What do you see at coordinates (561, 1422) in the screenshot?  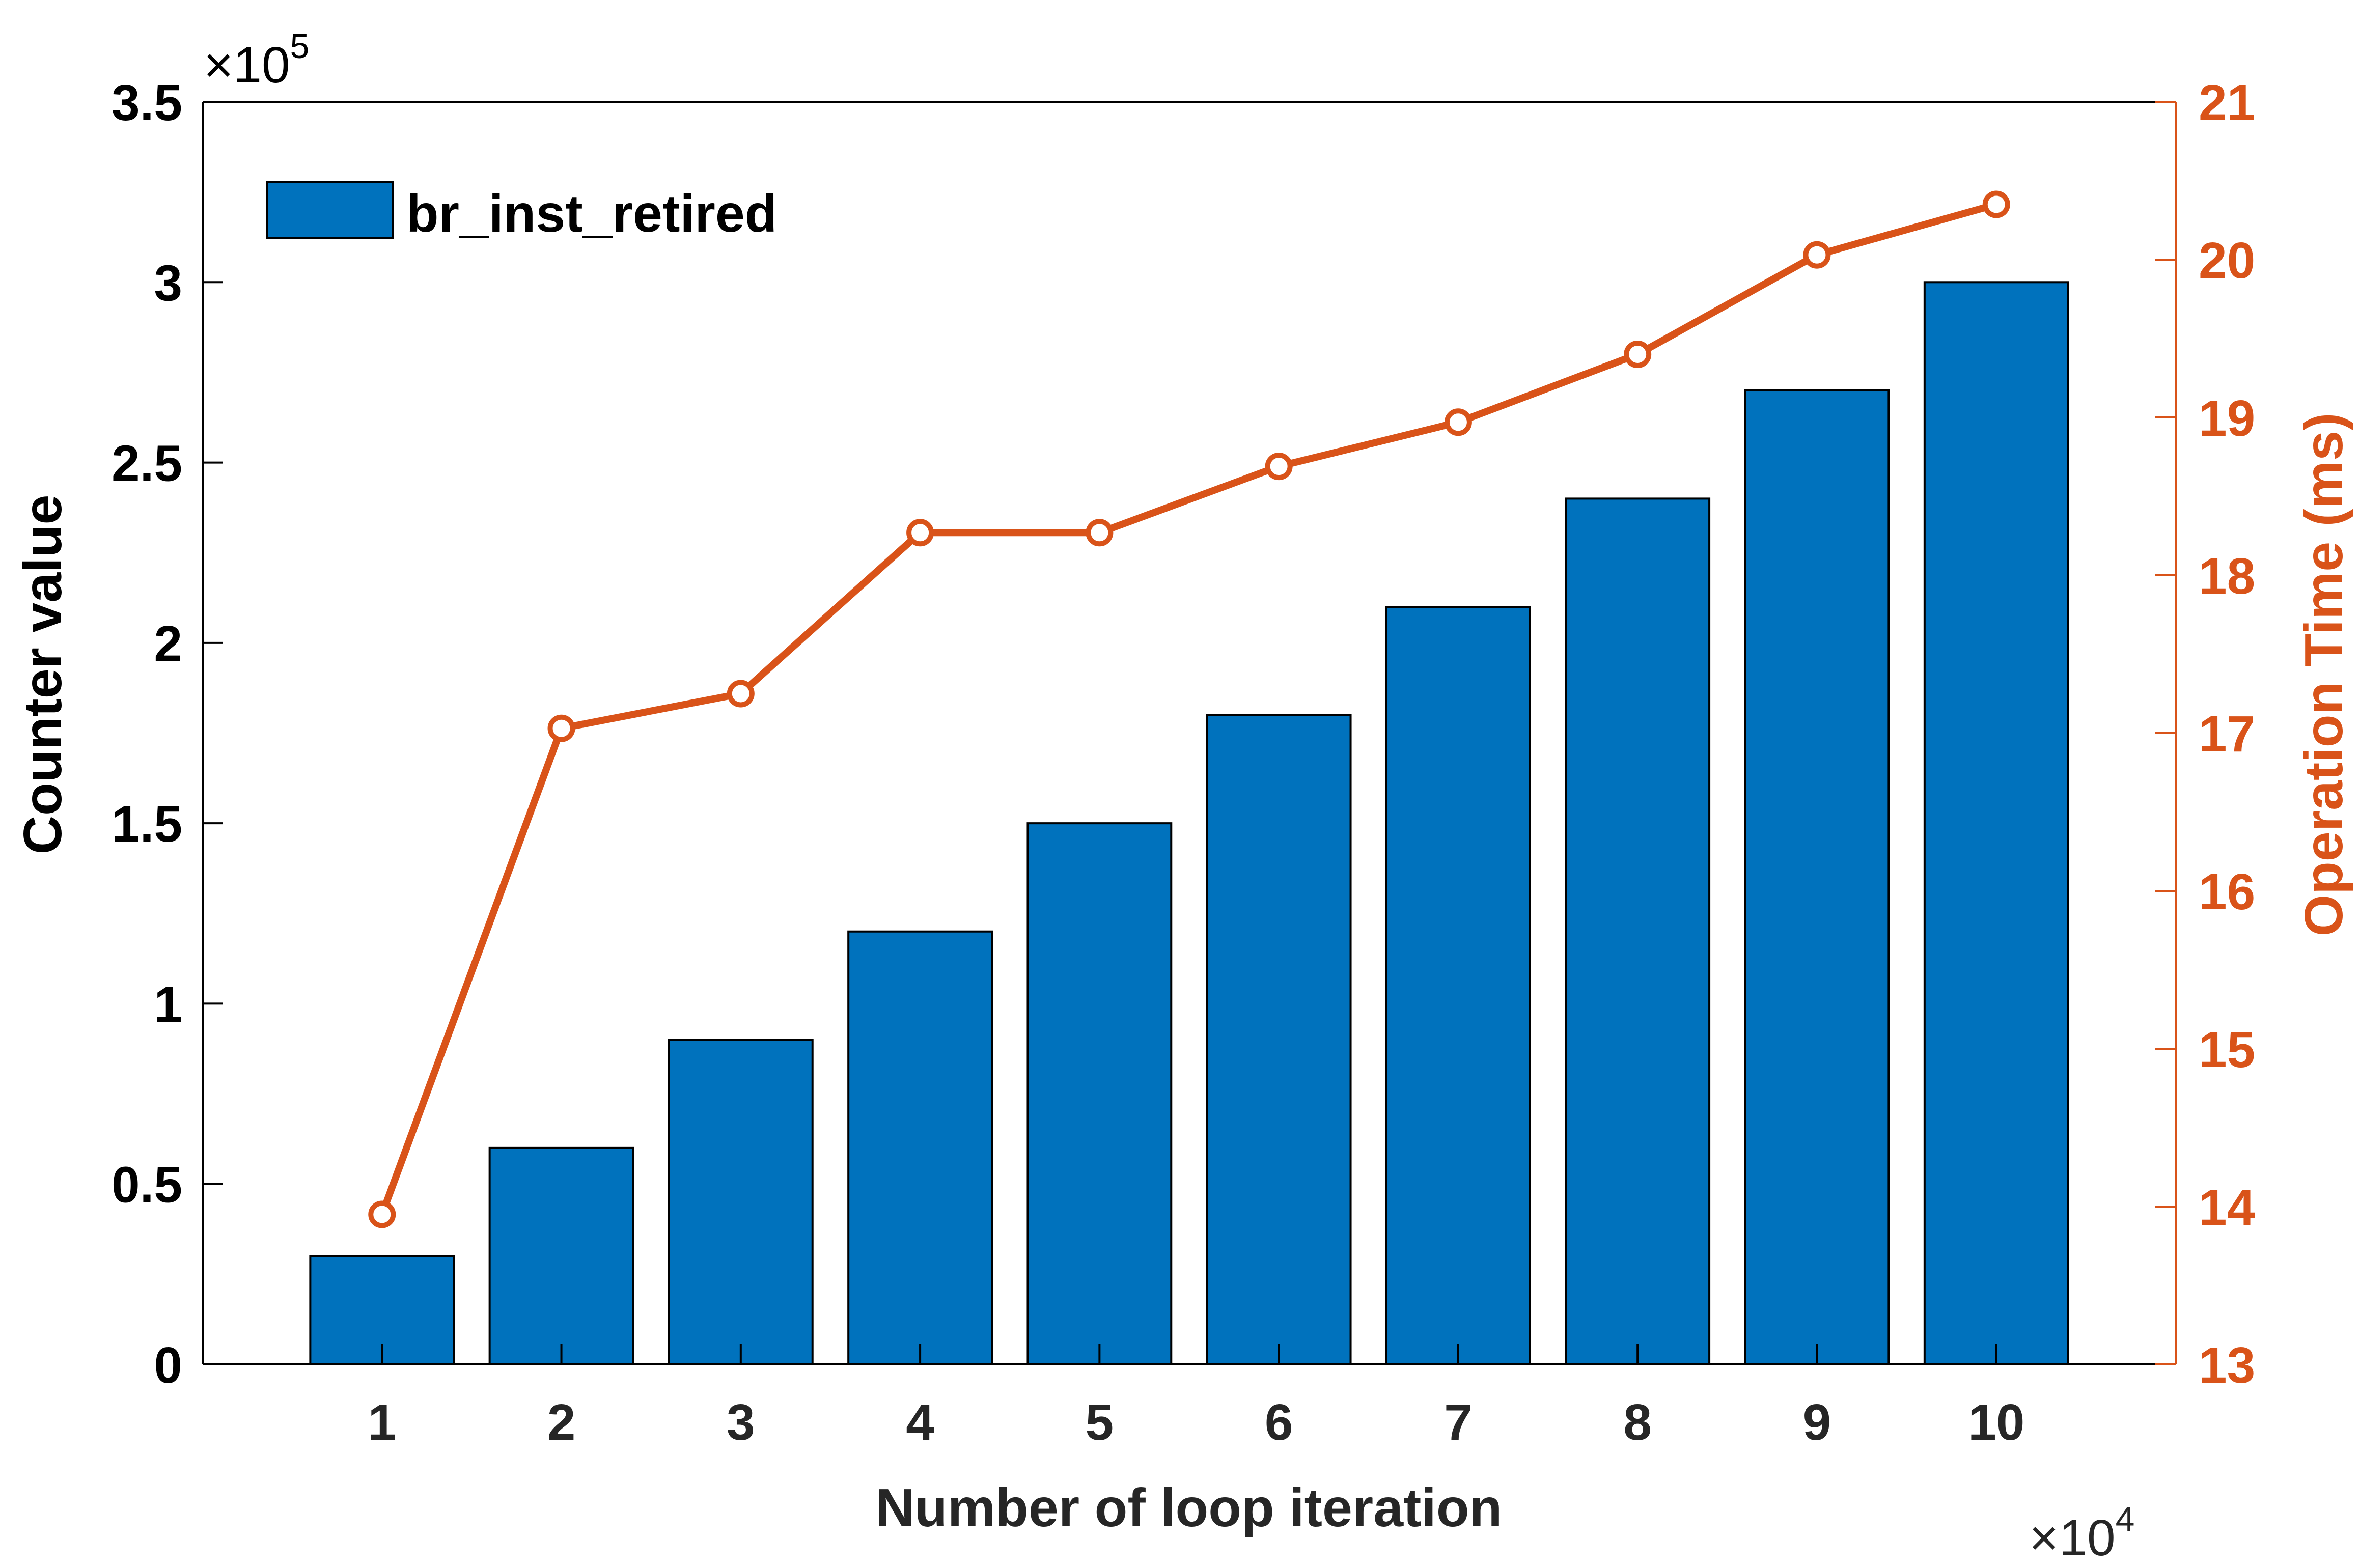 I see `x-tick-label-2: 2` at bounding box center [561, 1422].